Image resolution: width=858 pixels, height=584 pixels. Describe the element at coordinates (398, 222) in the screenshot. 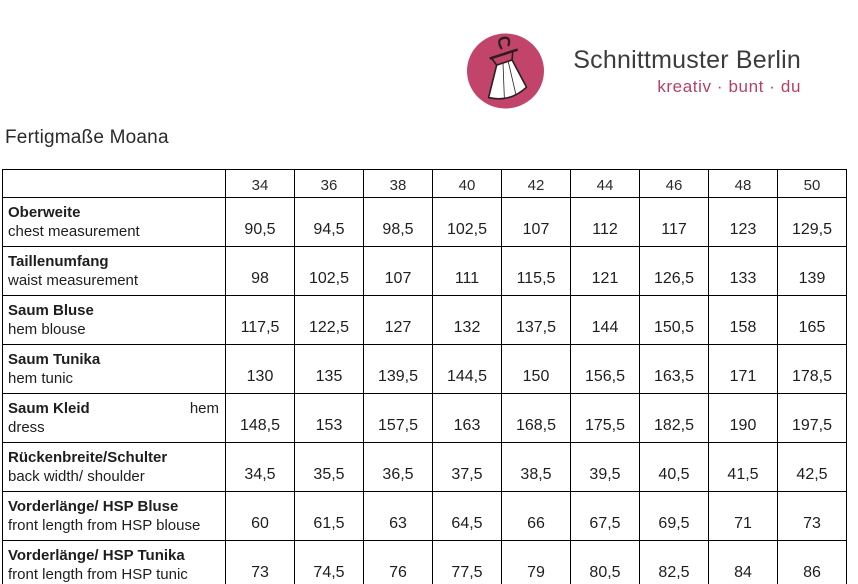

I see `measurement-cell: 98,5` at that location.